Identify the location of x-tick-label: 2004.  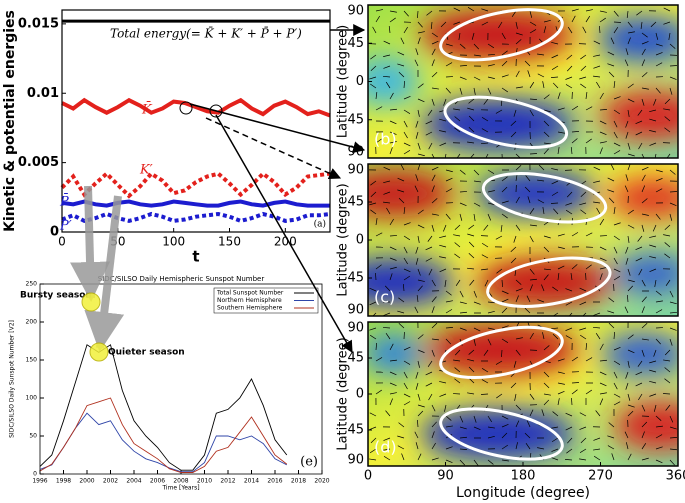
(133, 481).